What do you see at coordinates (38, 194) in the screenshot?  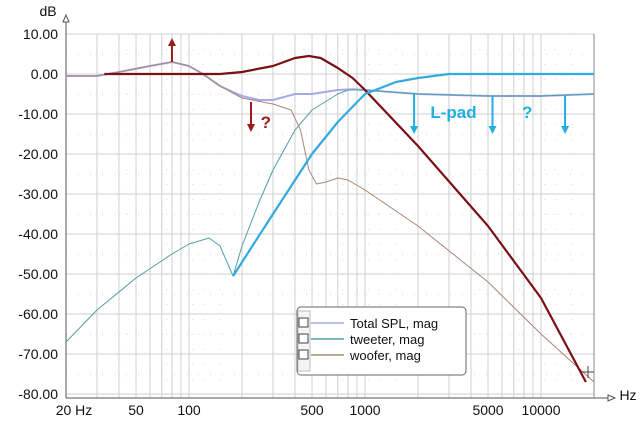 I see `y-tick-label: -30.00` at bounding box center [38, 194].